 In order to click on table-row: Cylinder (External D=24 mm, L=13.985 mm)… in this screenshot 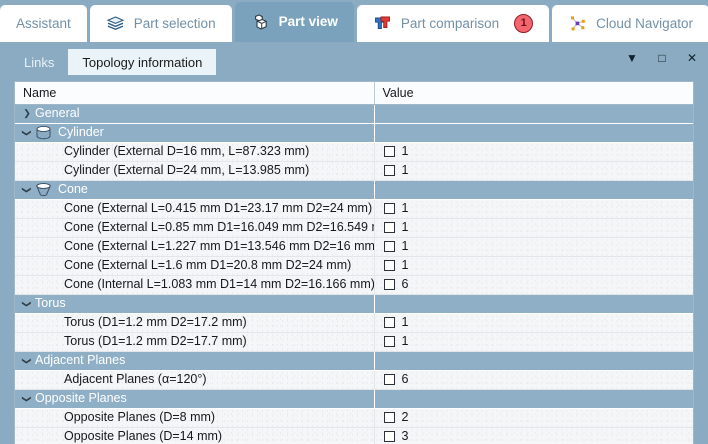, I will do `click(354, 171)`.